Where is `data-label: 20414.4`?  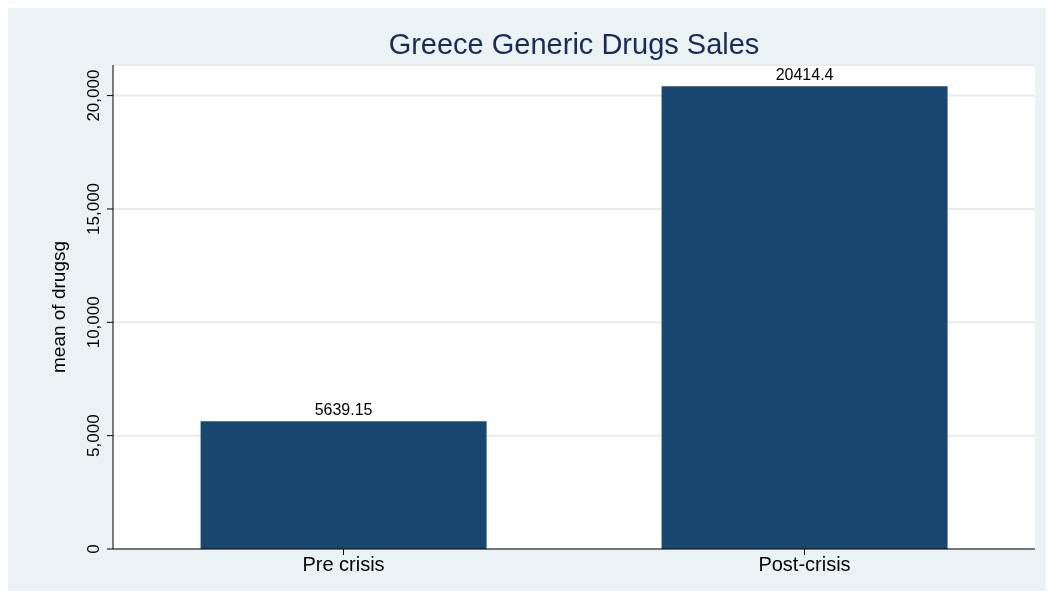
data-label: 20414.4 is located at coordinates (804, 75).